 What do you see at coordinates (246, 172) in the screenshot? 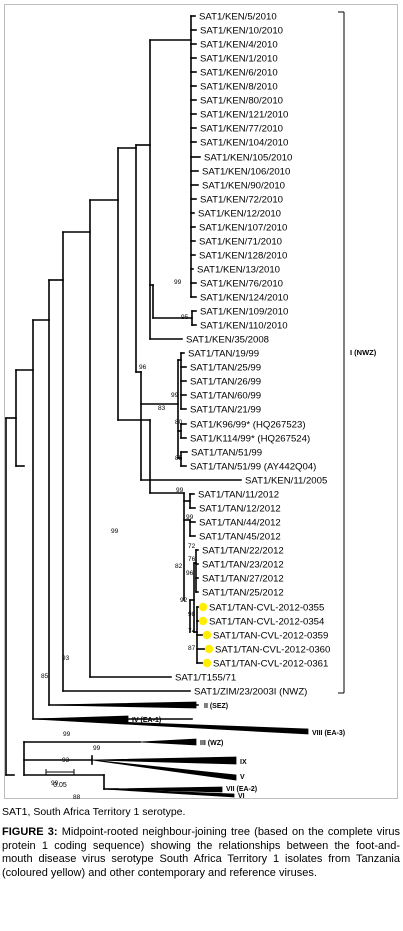
I see `taxon-label: SAT1/KEN/106/2010` at bounding box center [246, 172].